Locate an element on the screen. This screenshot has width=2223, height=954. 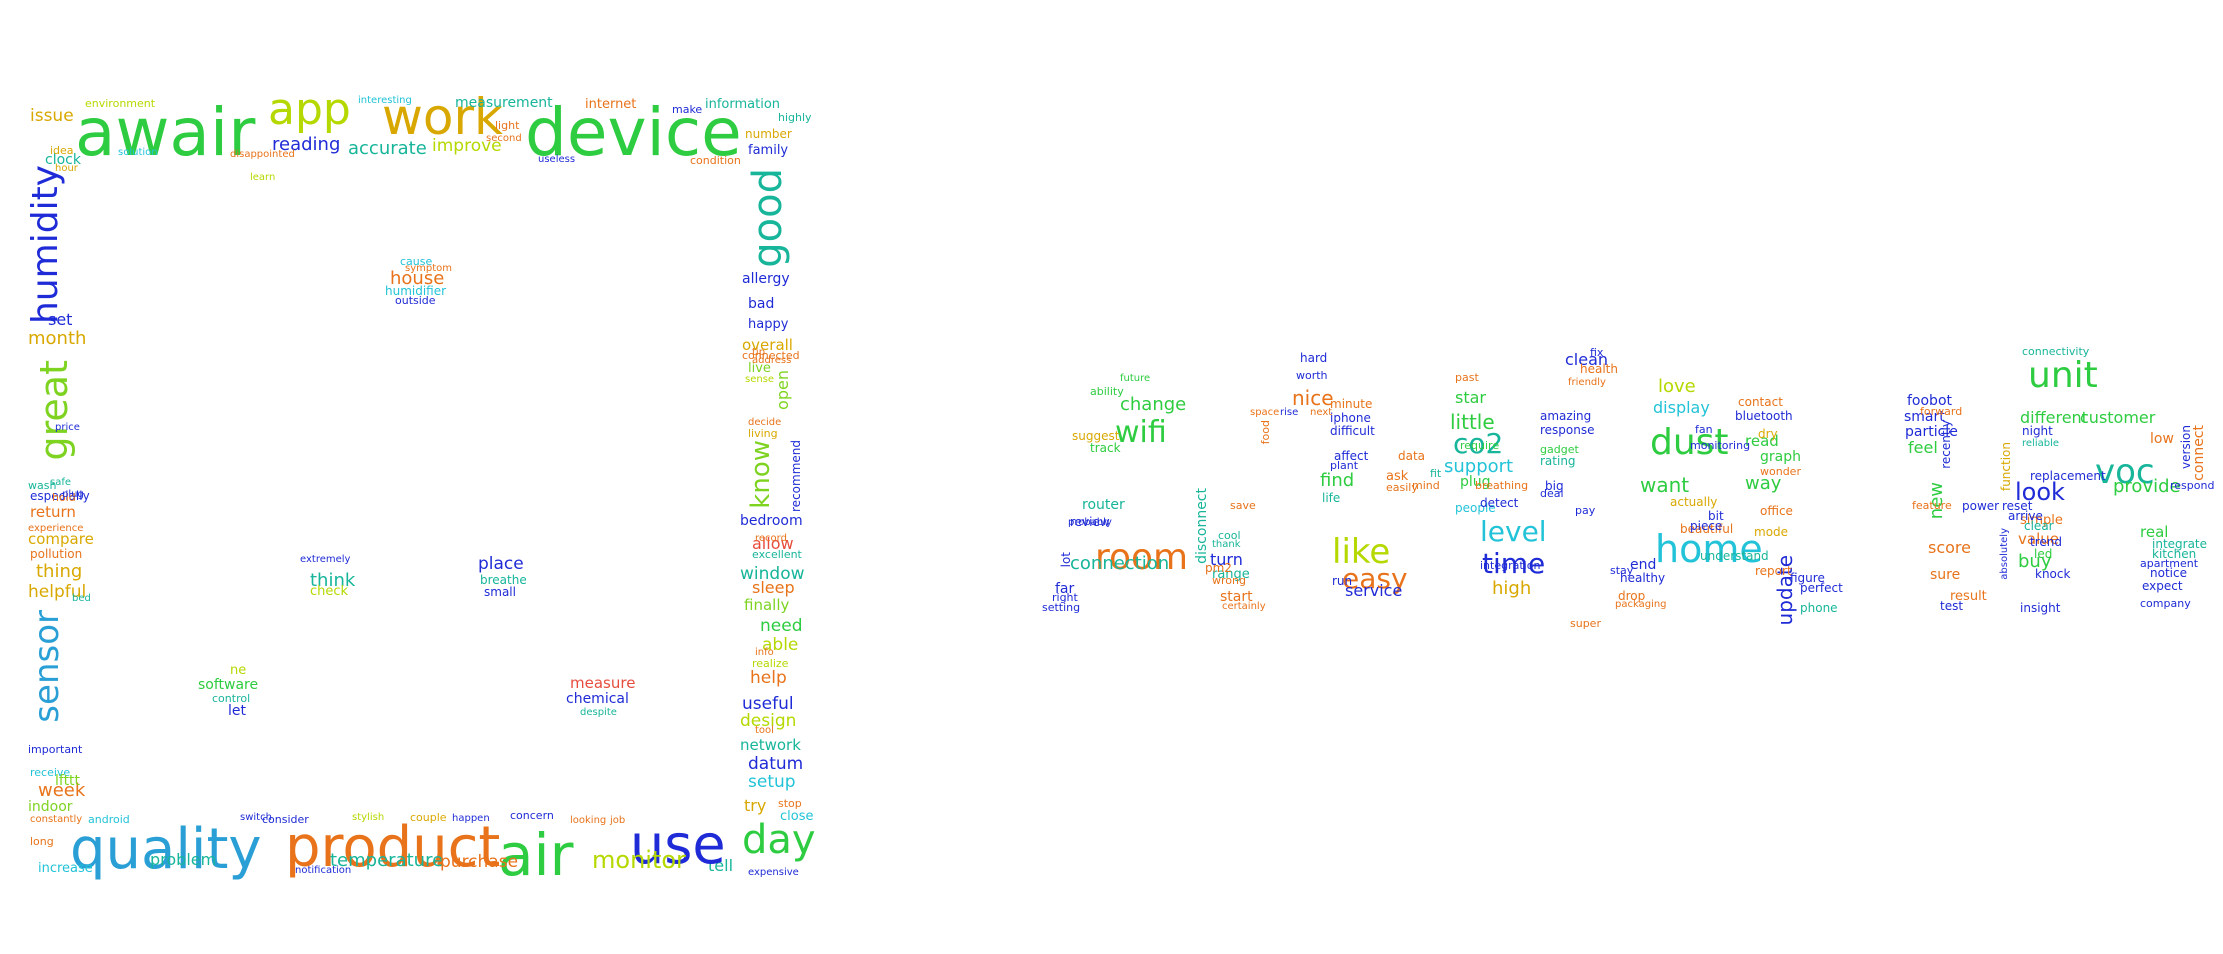
awair-cloud-word: setting is located at coordinates (1061, 607).